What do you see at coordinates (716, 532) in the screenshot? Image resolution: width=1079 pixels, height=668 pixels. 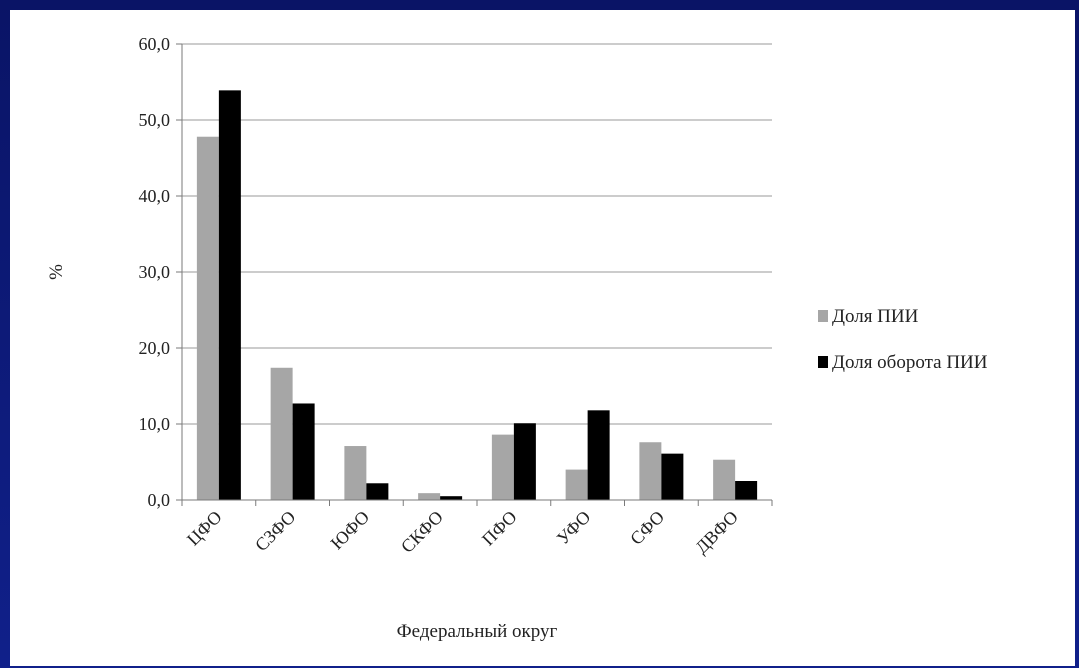 I see `x-category-label: ДВФО` at bounding box center [716, 532].